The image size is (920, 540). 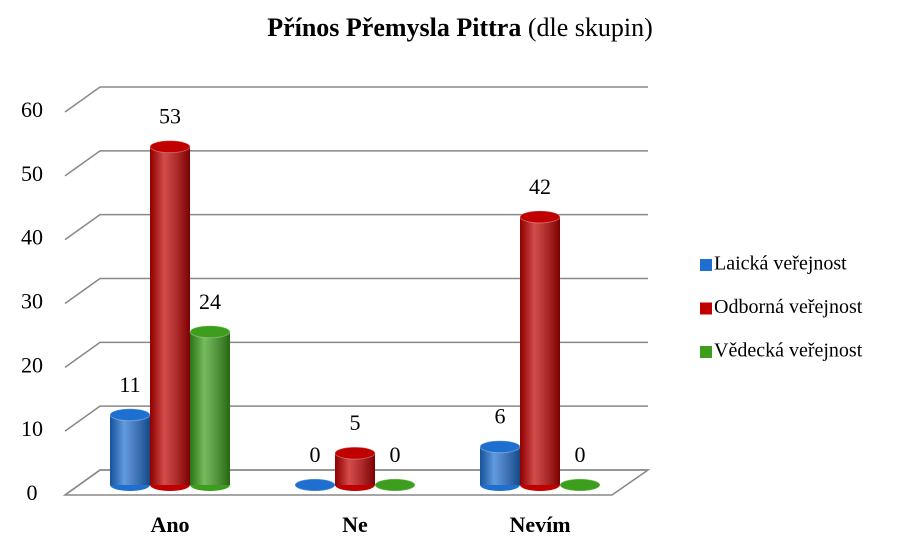 What do you see at coordinates (170, 116) in the screenshot?
I see `value-label: 53` at bounding box center [170, 116].